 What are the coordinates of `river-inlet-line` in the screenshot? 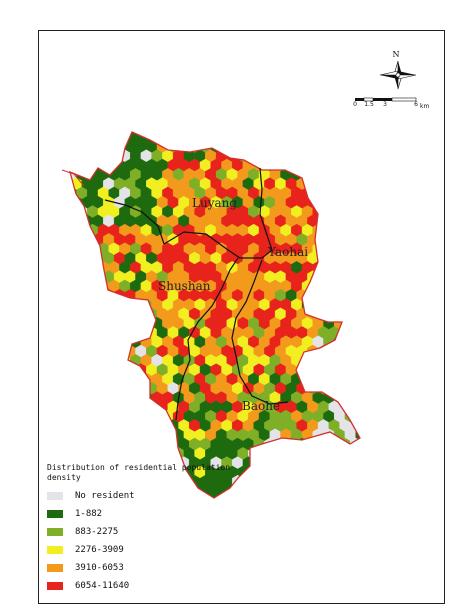 It's located at (73, 178).